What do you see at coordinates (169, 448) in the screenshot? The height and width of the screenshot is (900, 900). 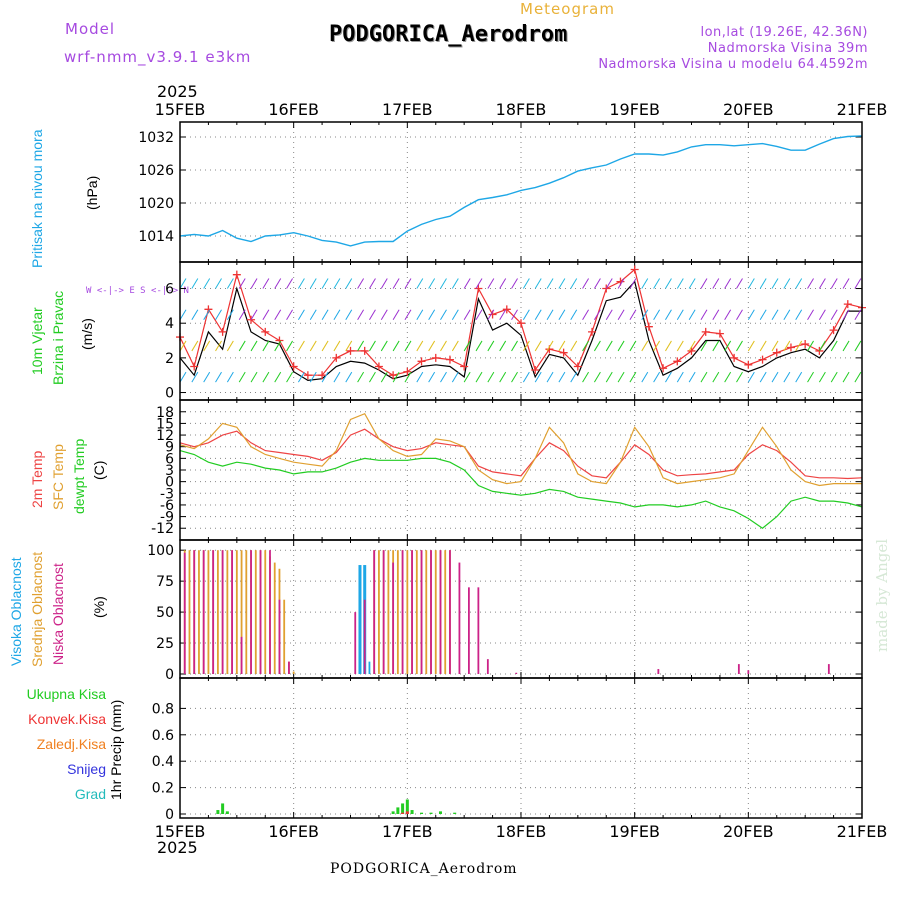 I see `y-tick-label: 9` at bounding box center [169, 448].